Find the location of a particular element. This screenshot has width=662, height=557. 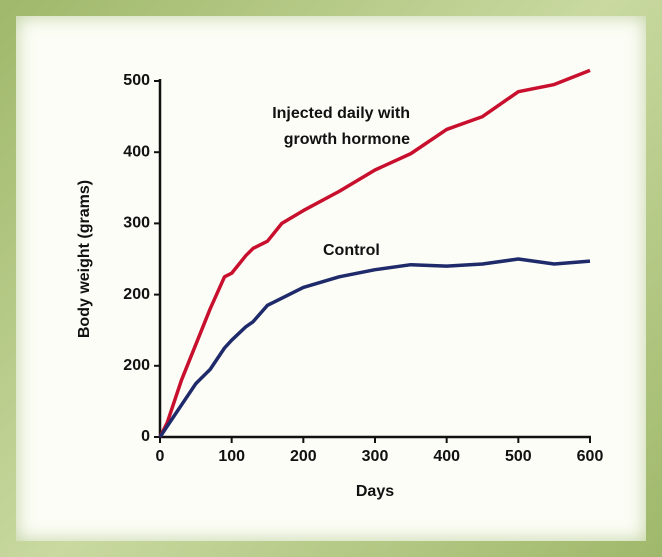

x-tick-label: 0 is located at coordinates (160, 456).